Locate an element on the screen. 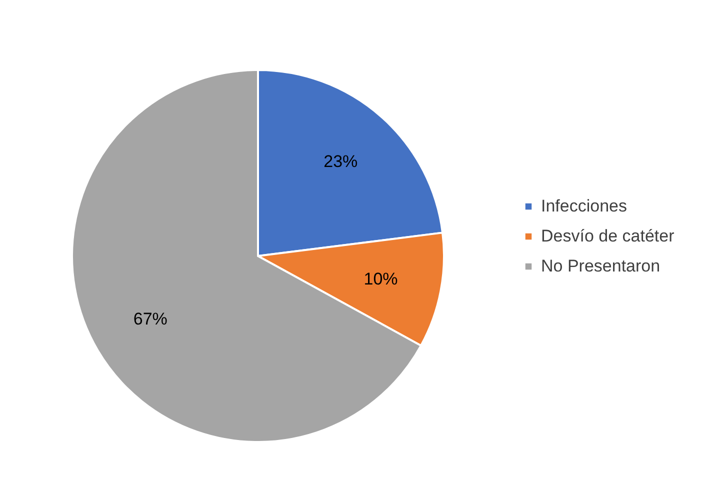 The width and height of the screenshot is (725, 497). data-label: 23% is located at coordinates (341, 162).